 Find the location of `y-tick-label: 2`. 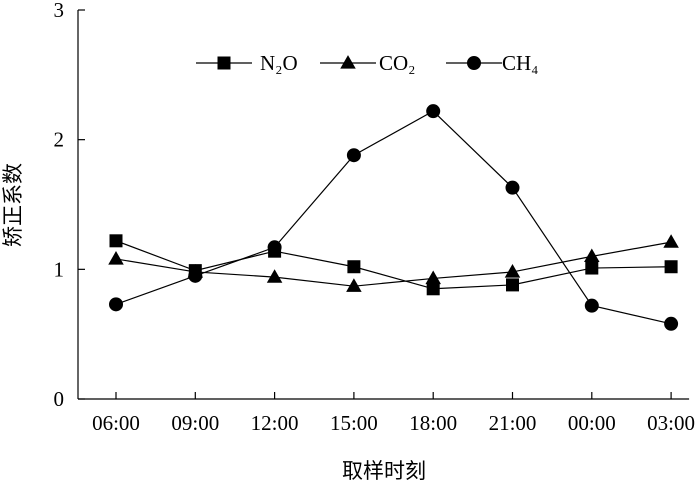

y-tick-label: 2 is located at coordinates (59, 140).